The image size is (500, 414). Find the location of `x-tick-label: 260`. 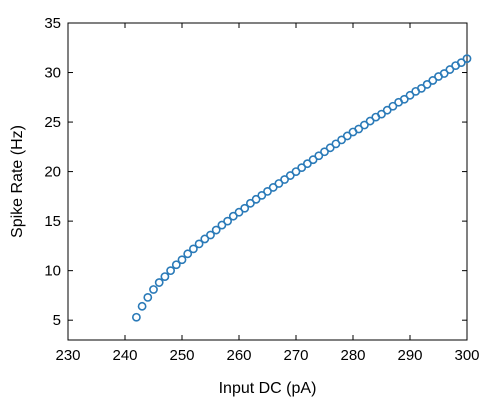

x-tick-label: 260 is located at coordinates (238, 355).